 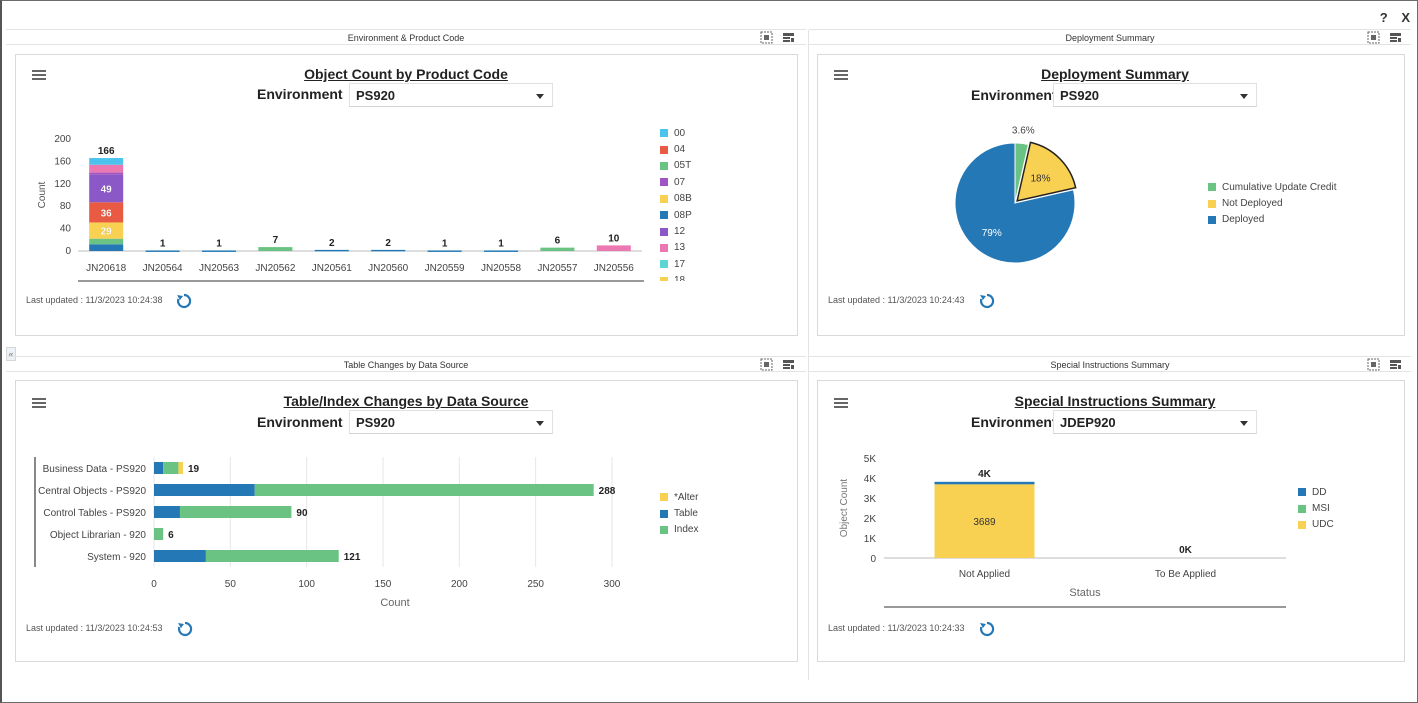 I want to click on legend-item: 08B, so click(x=690, y=199).